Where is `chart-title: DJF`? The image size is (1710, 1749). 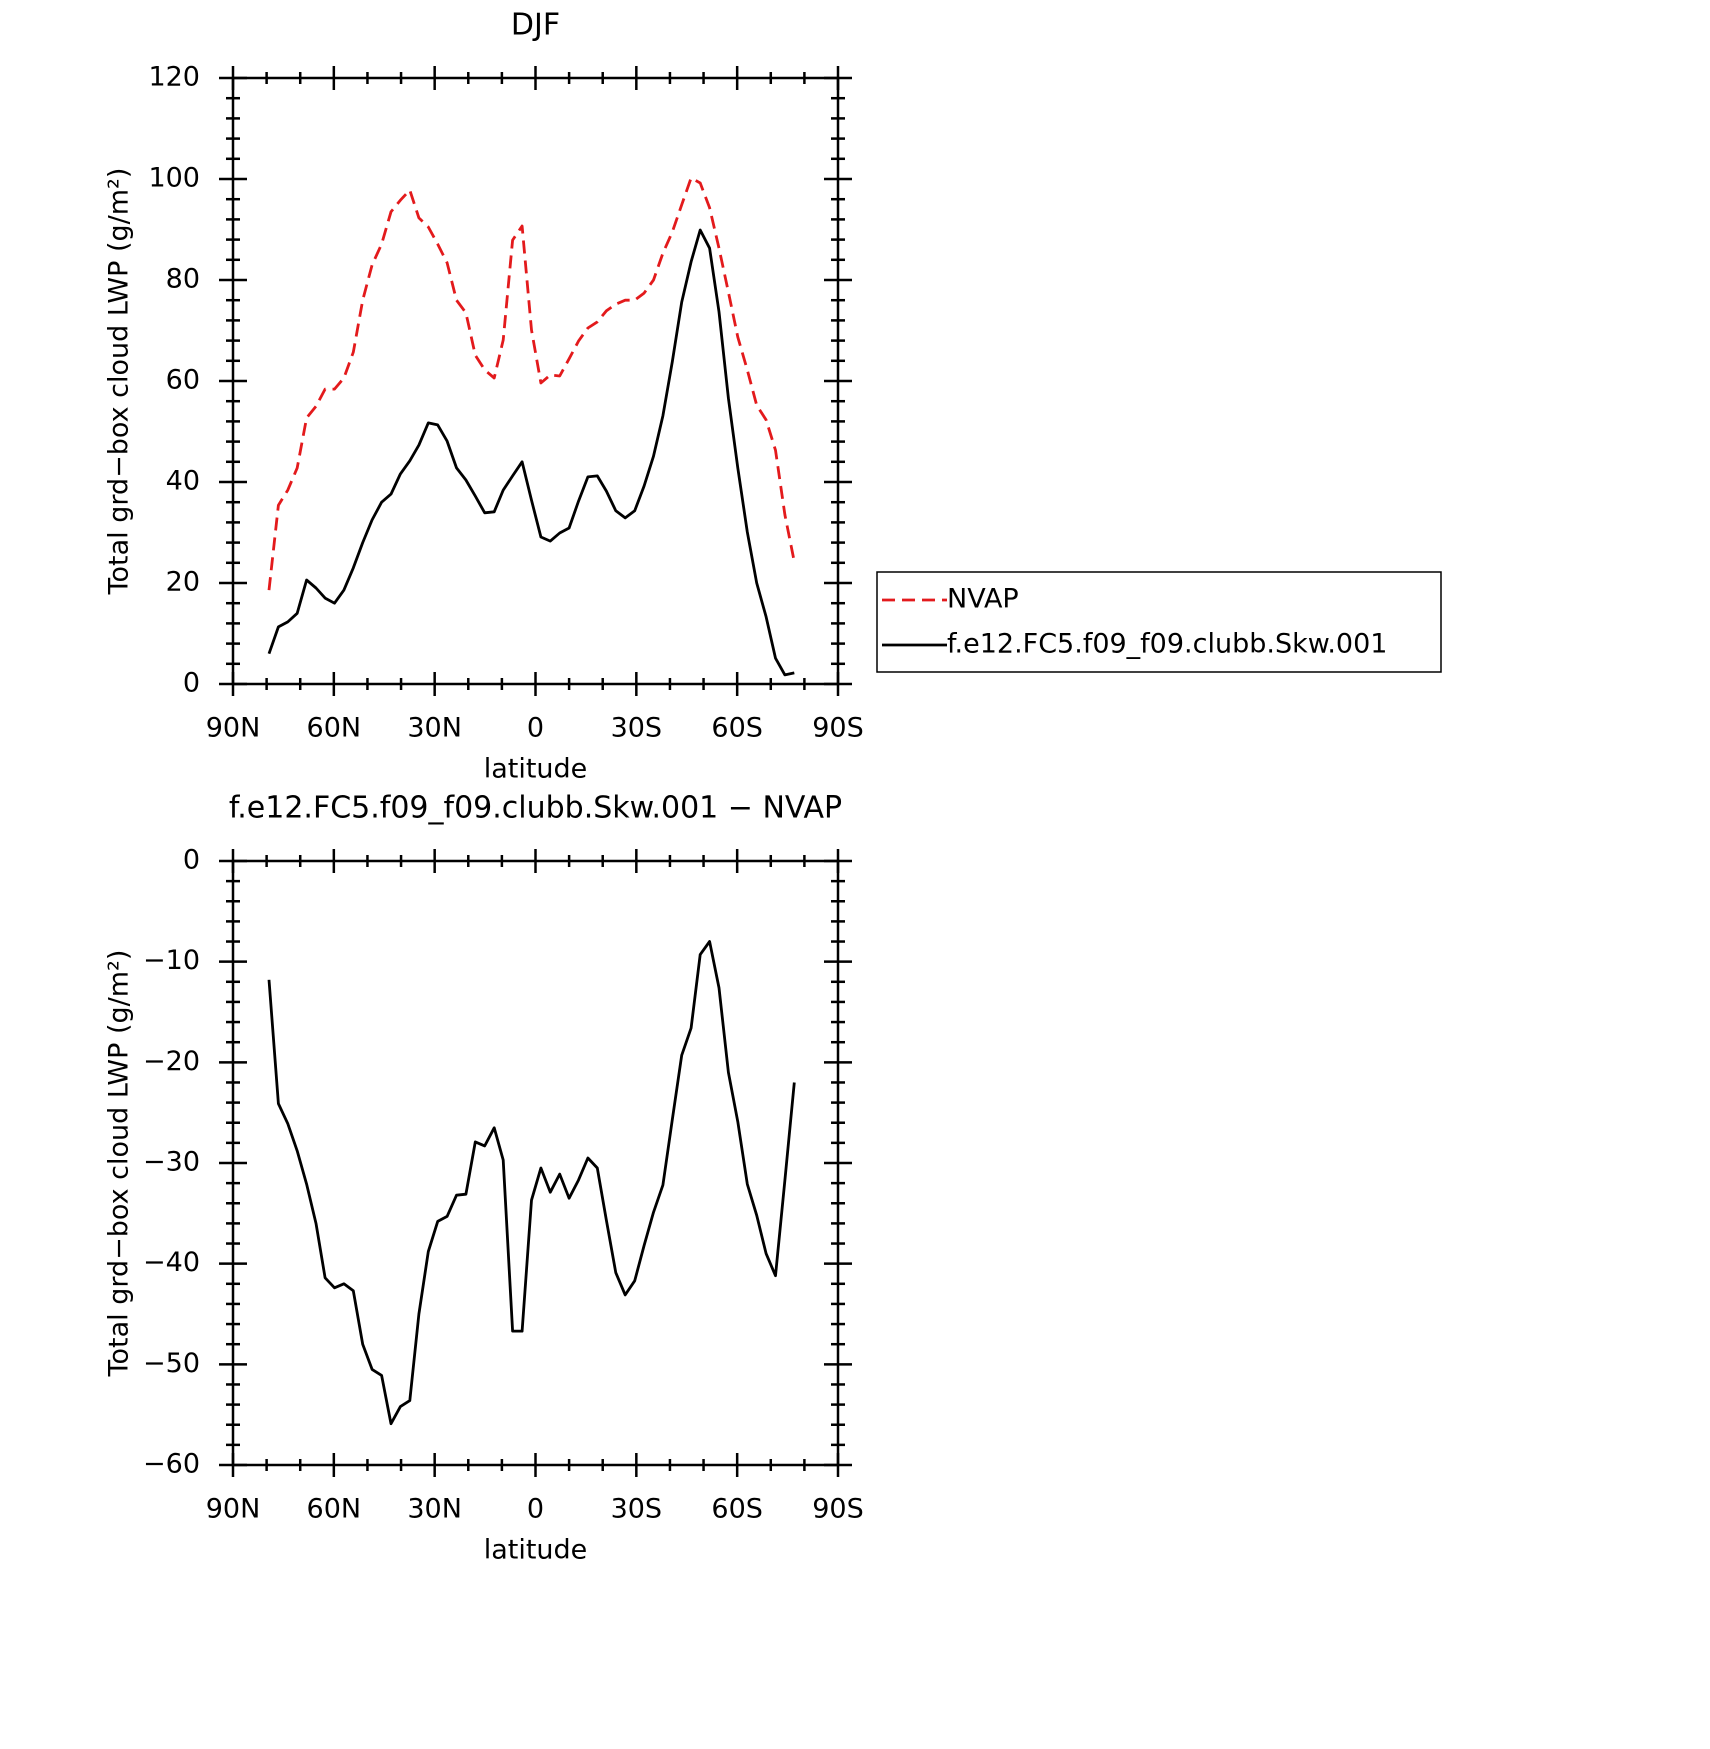
chart-title: DJF is located at coordinates (535, 25).